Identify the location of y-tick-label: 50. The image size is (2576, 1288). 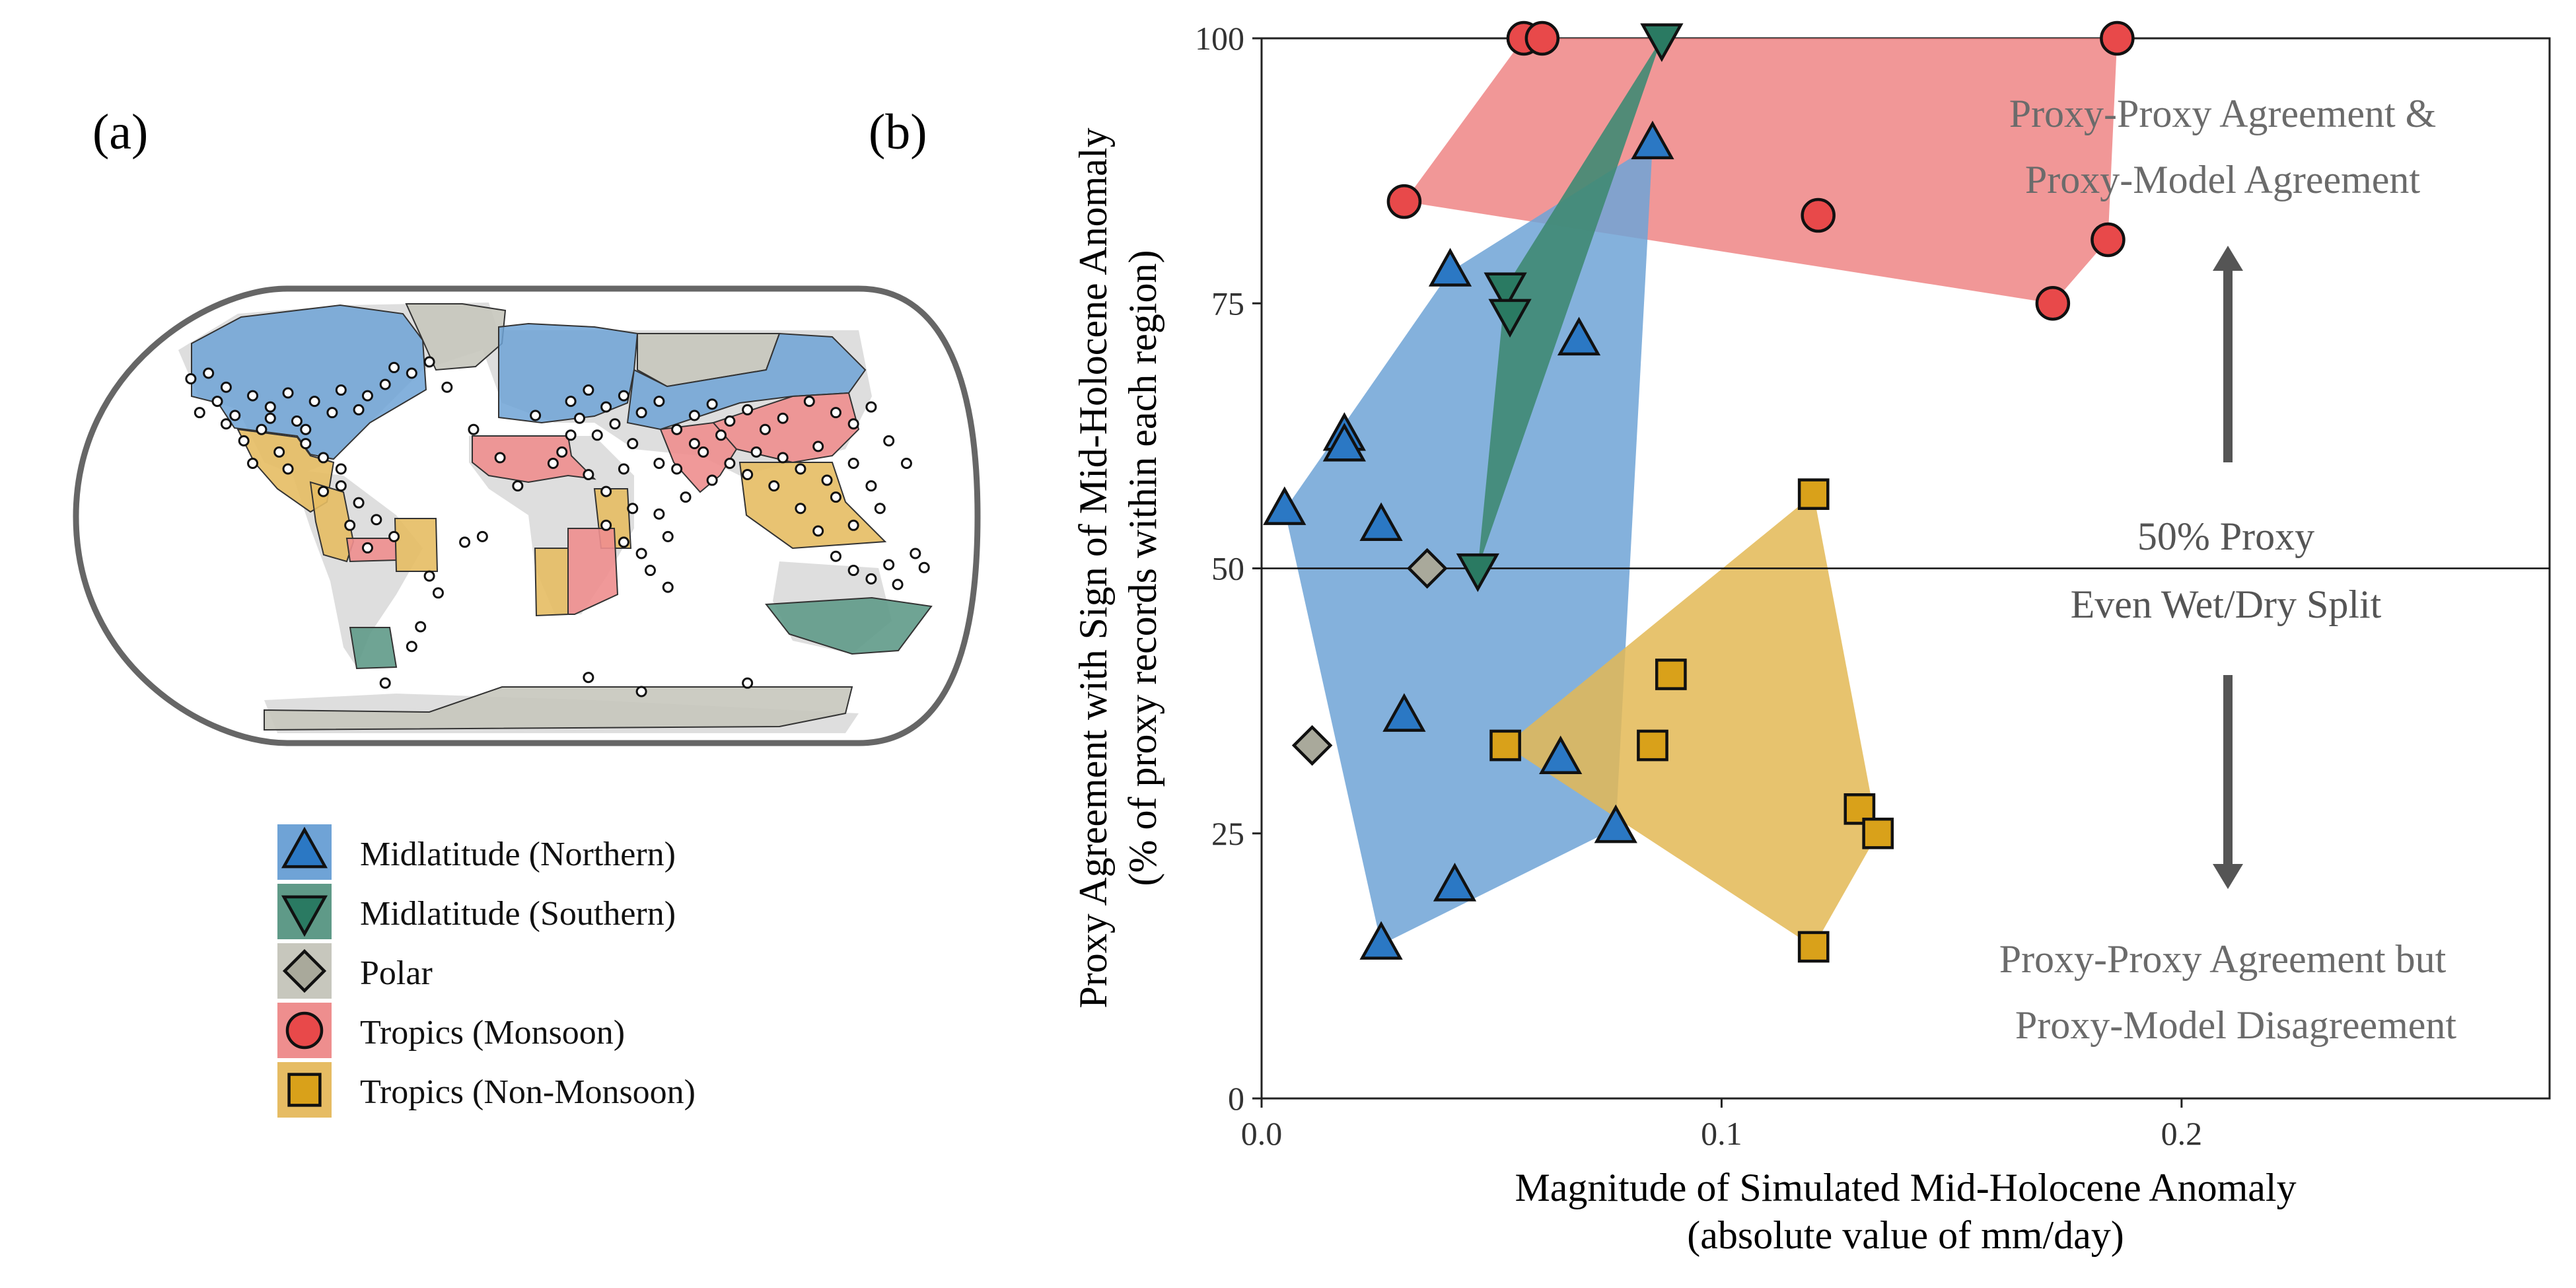
(1227, 569).